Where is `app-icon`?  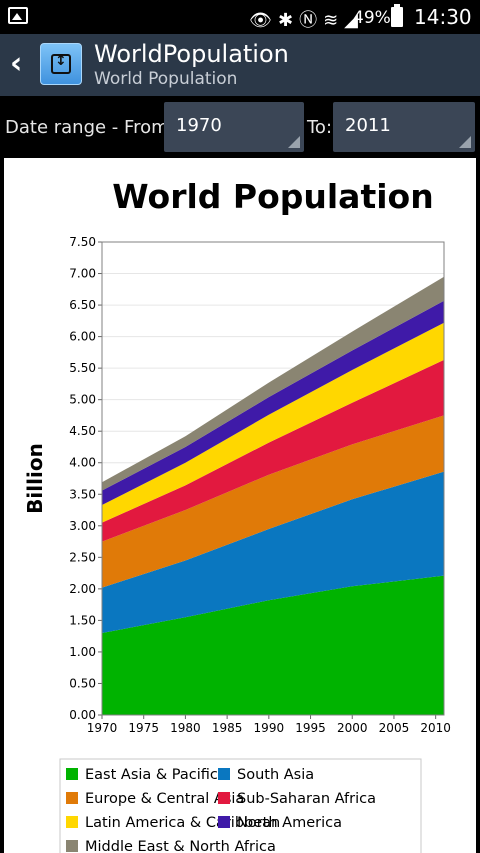 app-icon is located at coordinates (61, 64).